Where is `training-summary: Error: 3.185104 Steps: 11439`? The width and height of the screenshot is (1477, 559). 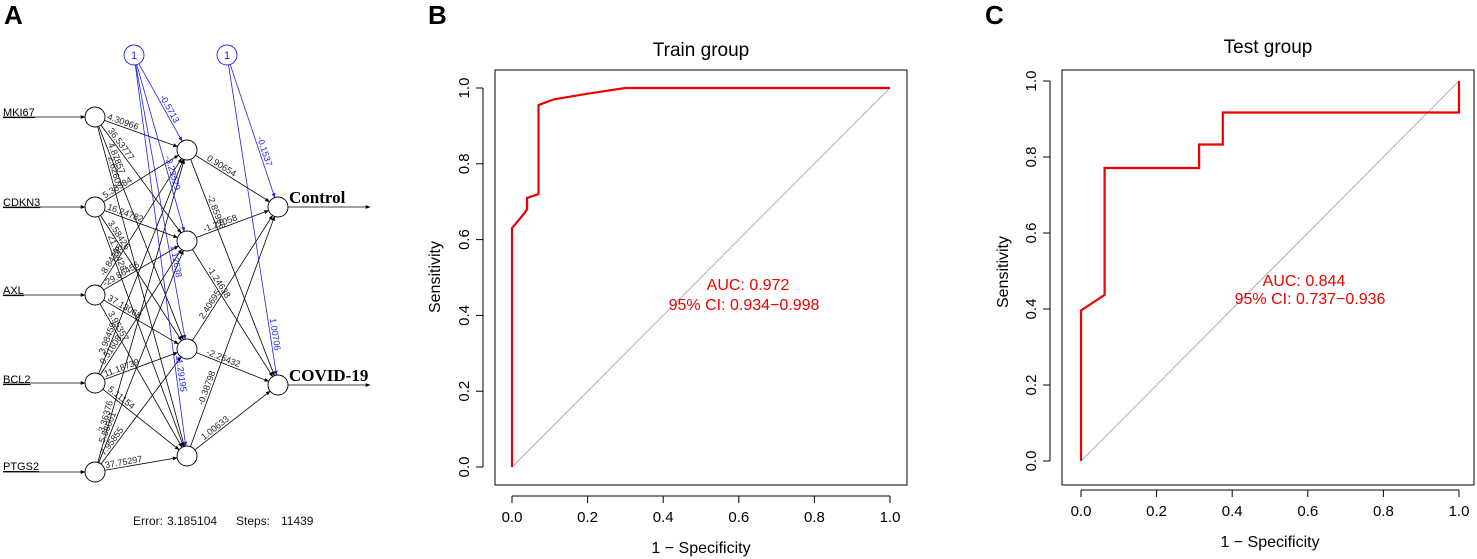
training-summary: Error: 3.185104 Steps: 11439 is located at coordinates (223, 521).